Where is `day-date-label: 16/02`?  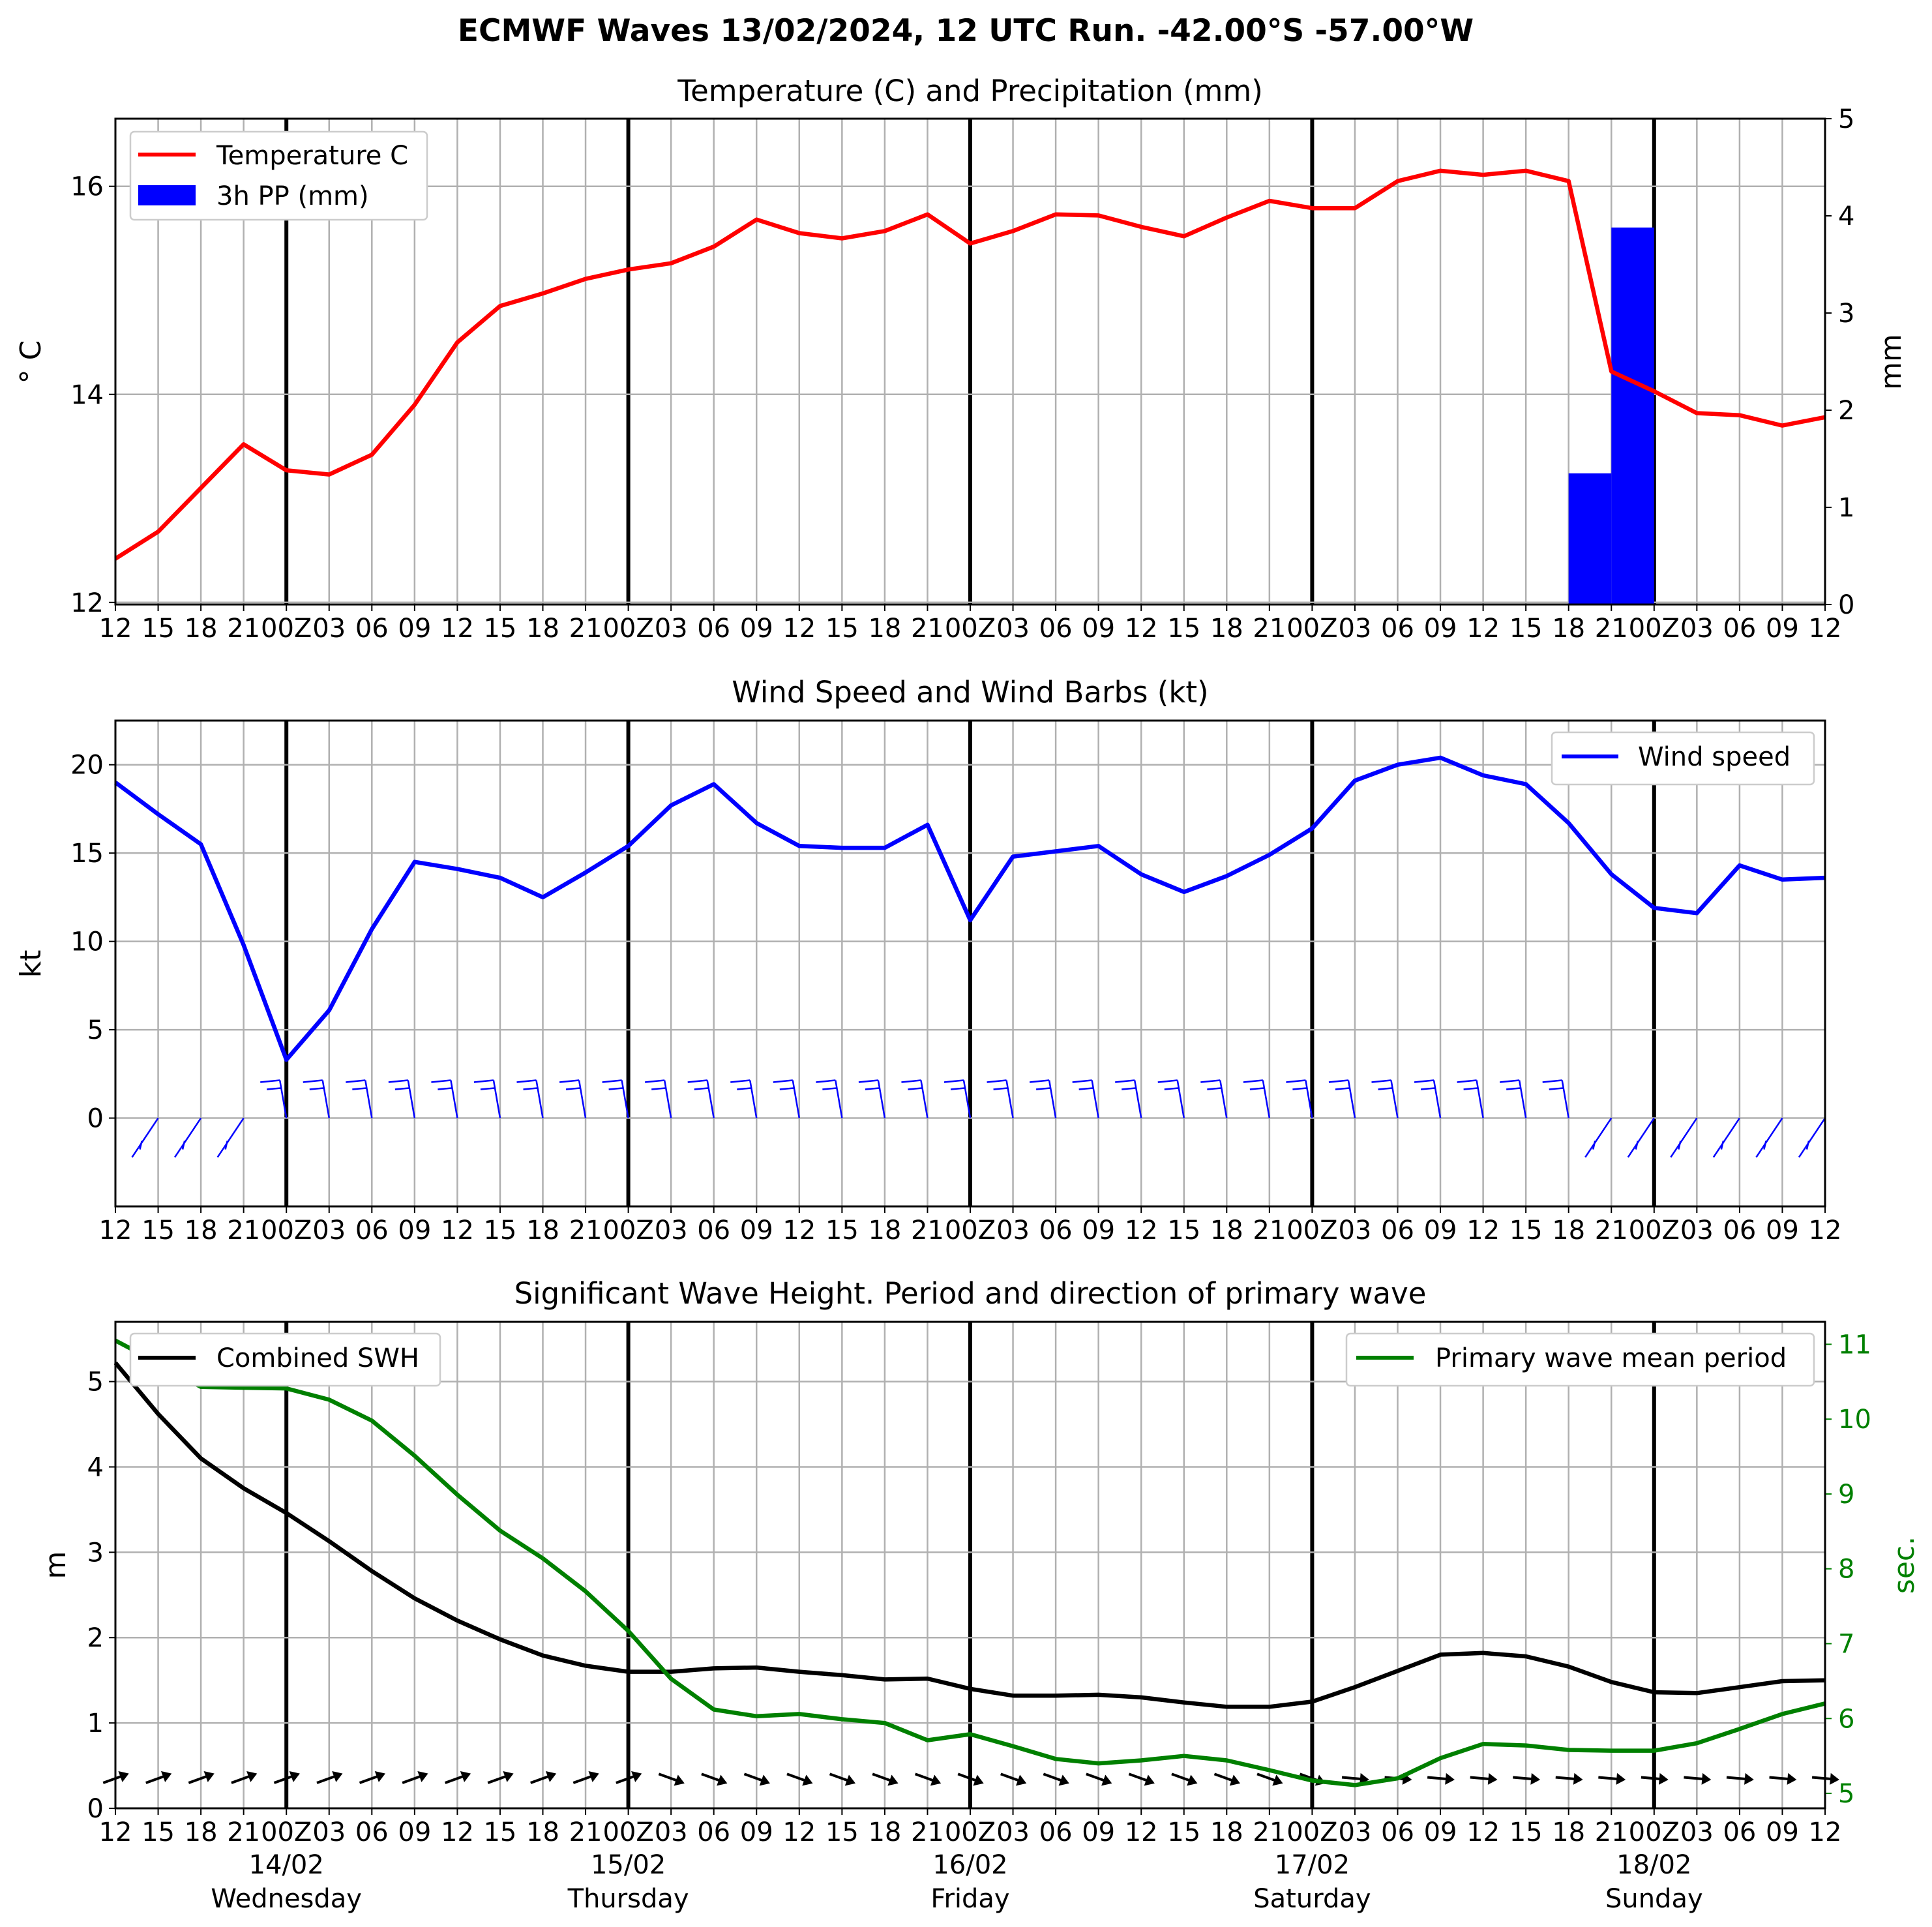
day-date-label: 16/02 is located at coordinates (969, 1865).